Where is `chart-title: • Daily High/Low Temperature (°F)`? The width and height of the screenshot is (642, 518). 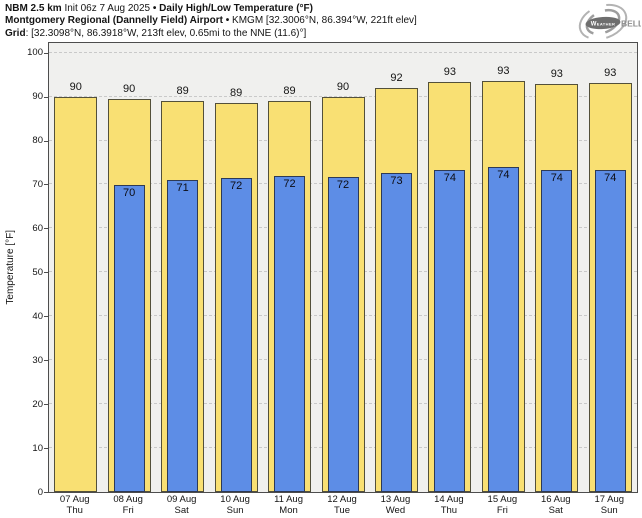 chart-title: • Daily High/Low Temperature (°F) is located at coordinates (232, 8).